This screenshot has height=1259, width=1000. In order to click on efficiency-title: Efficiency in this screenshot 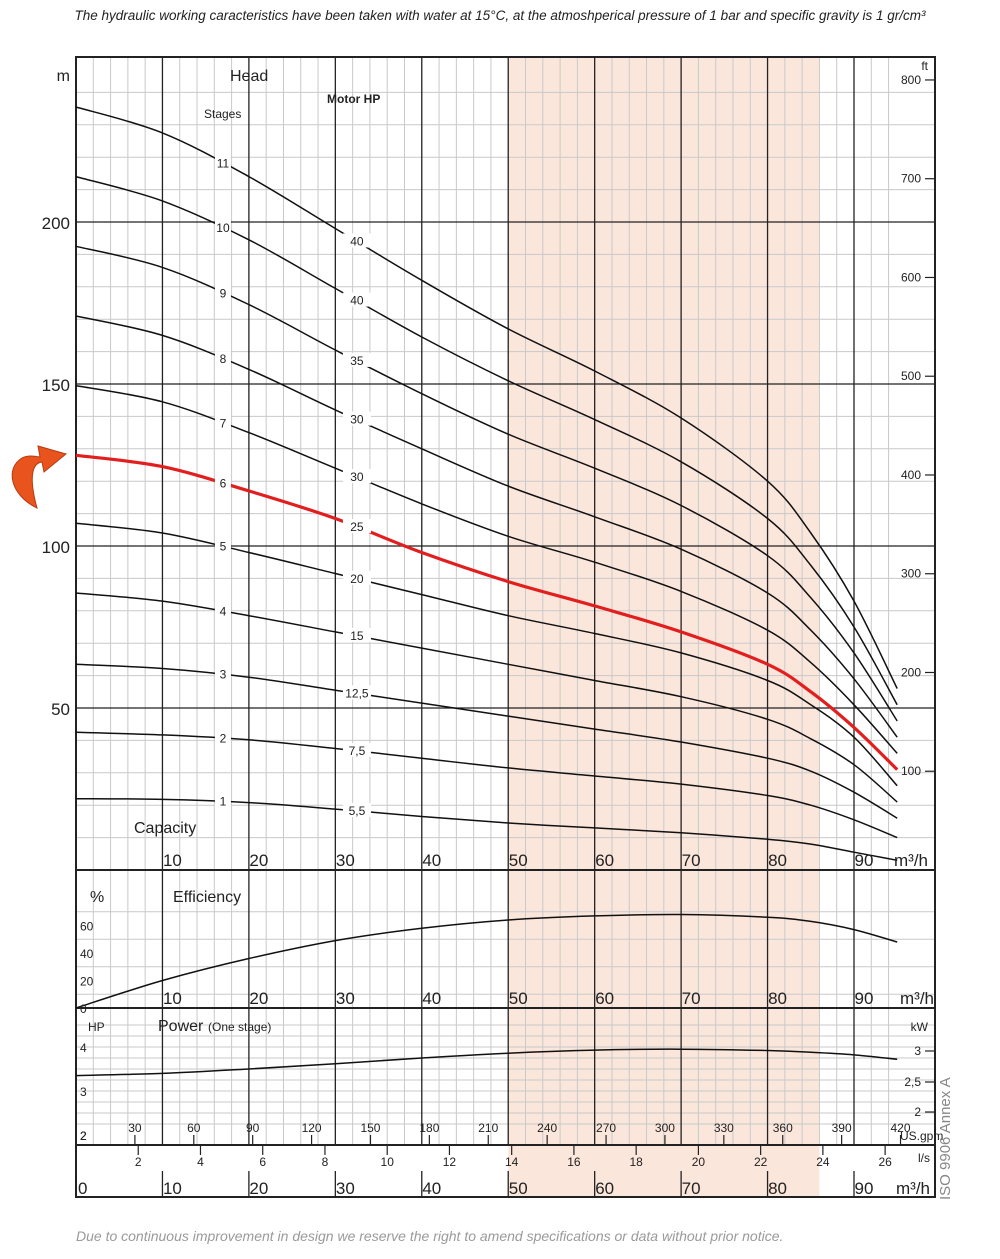, I will do `click(207, 897)`.